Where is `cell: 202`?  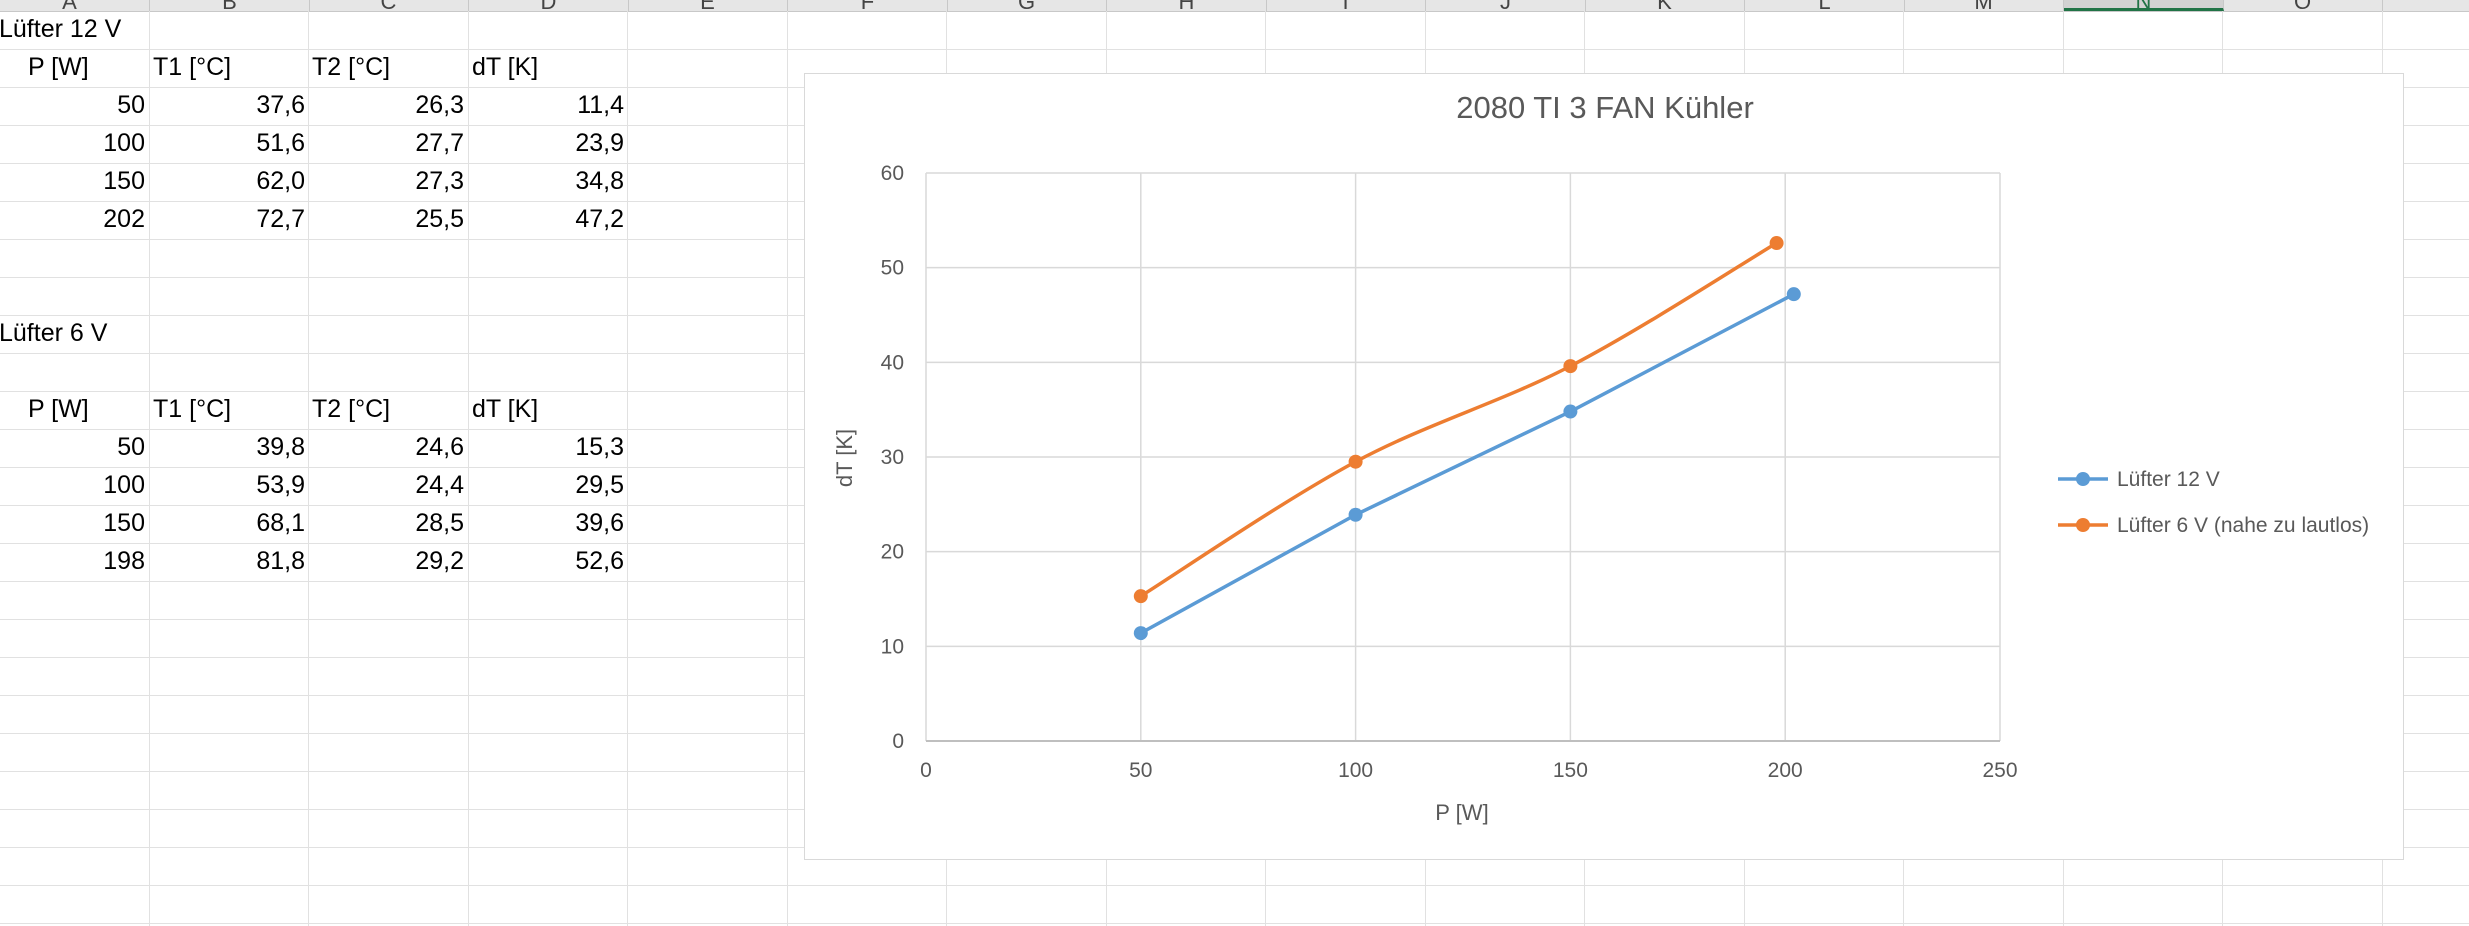 cell: 202 is located at coordinates (124, 219).